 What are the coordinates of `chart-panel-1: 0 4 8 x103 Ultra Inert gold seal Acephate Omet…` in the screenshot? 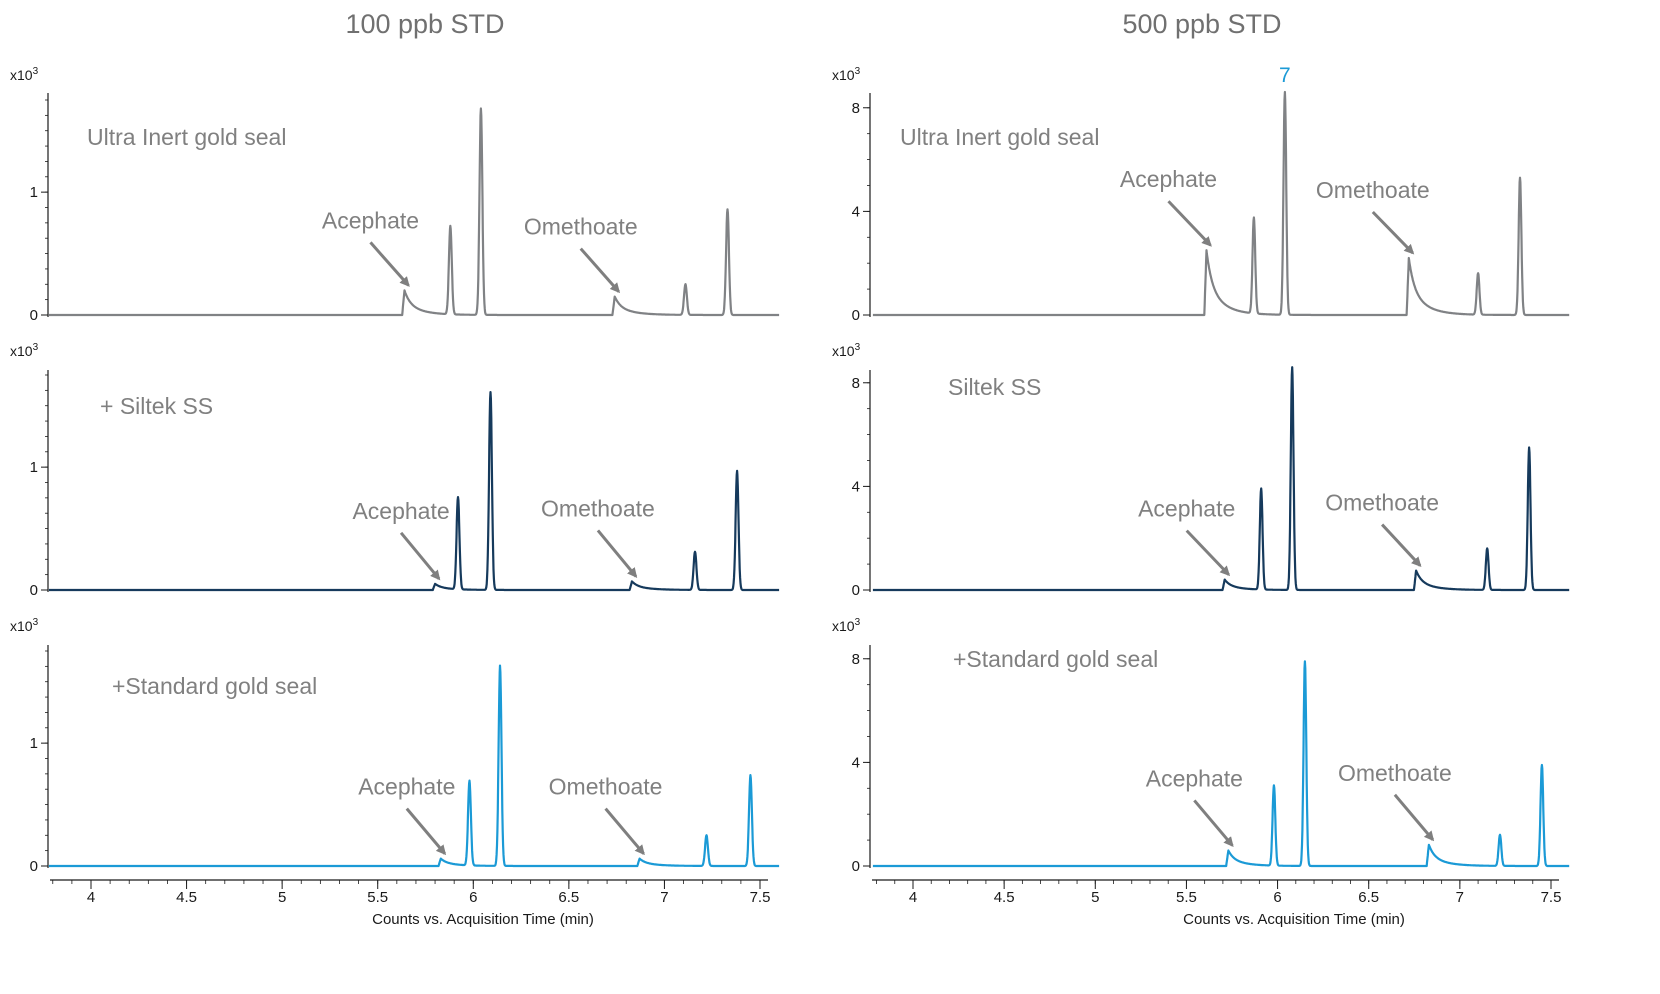 It's located at (1201, 195).